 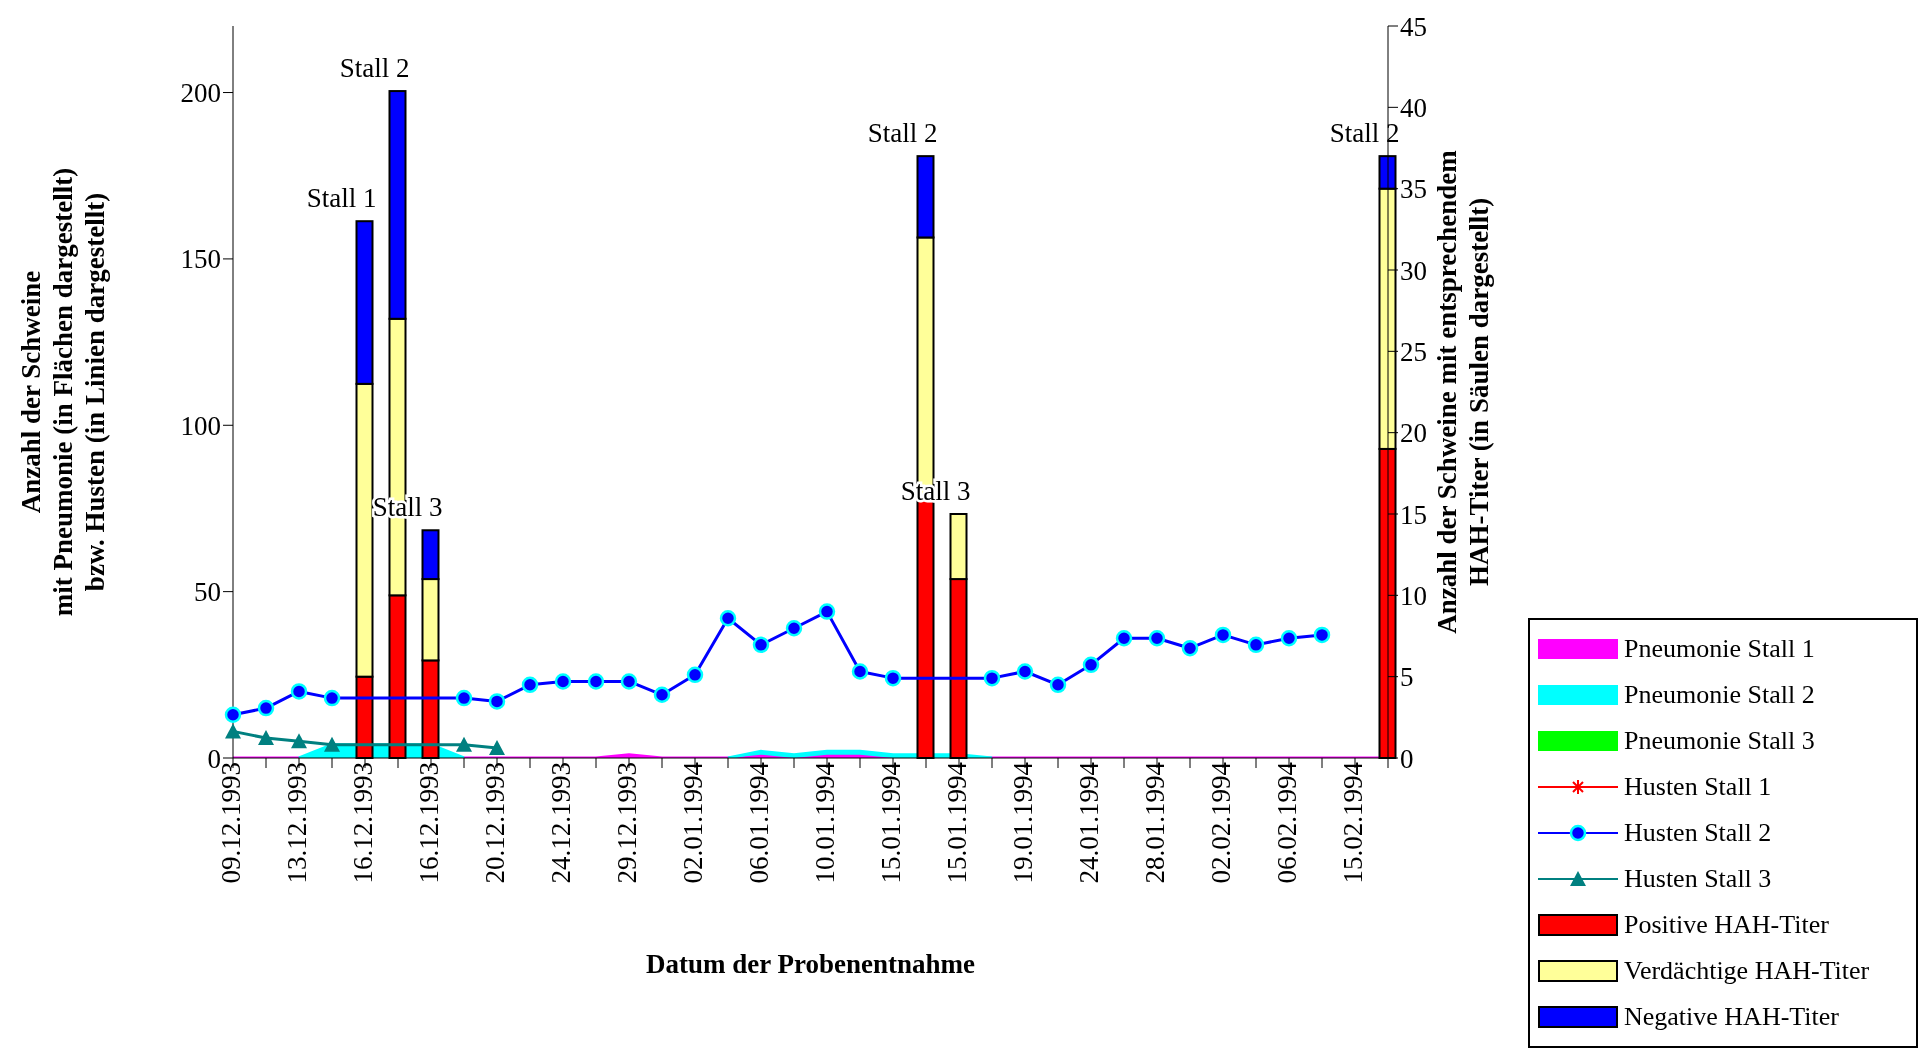 What do you see at coordinates (1353, 822) in the screenshot?
I see `x-tick-label: 15.02.1994` at bounding box center [1353, 822].